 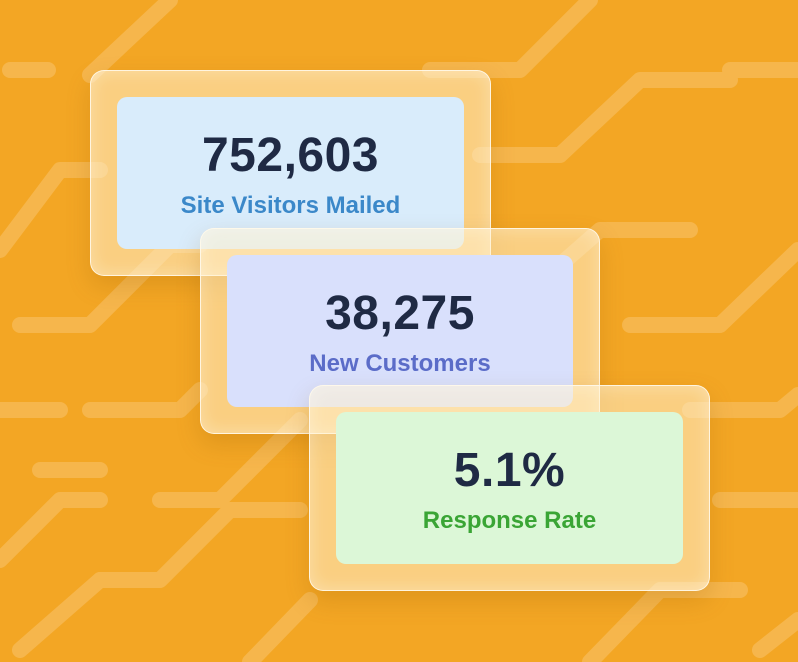 I want to click on stat-value: 38,275, so click(x=400, y=313).